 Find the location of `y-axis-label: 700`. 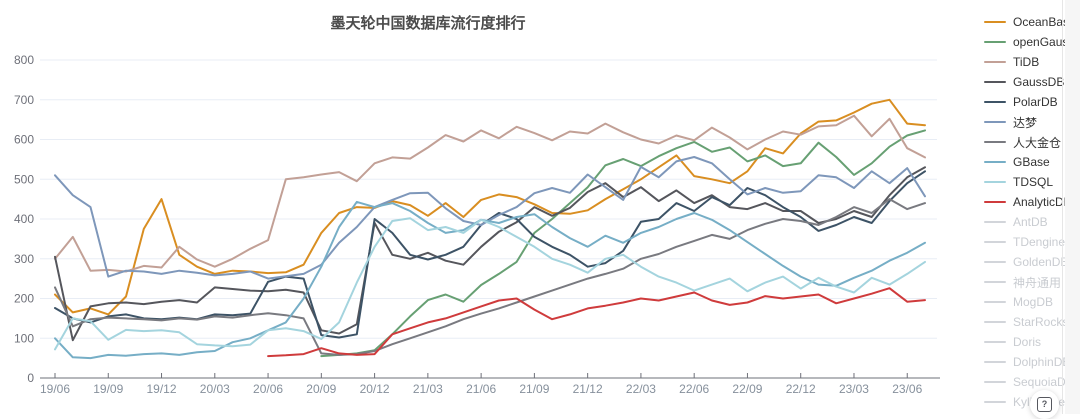

y-axis-label: 700 is located at coordinates (24, 100).